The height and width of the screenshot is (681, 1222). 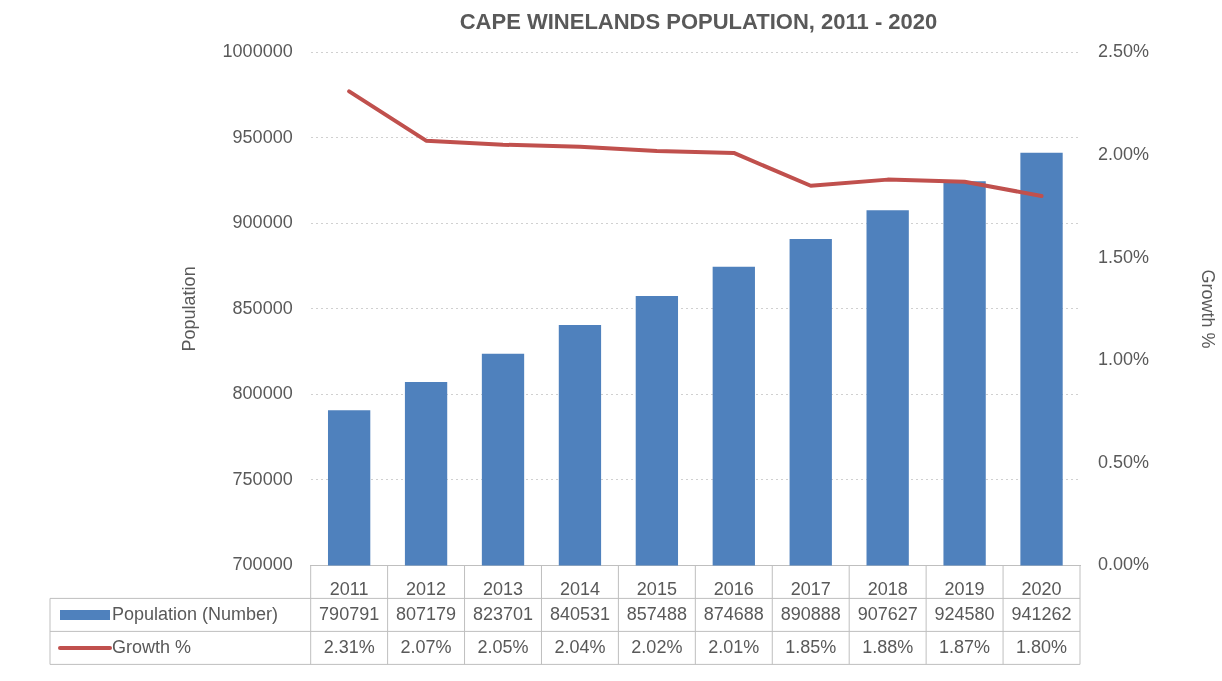 What do you see at coordinates (887, 589) in the screenshot?
I see `x-tick-label: 2018` at bounding box center [887, 589].